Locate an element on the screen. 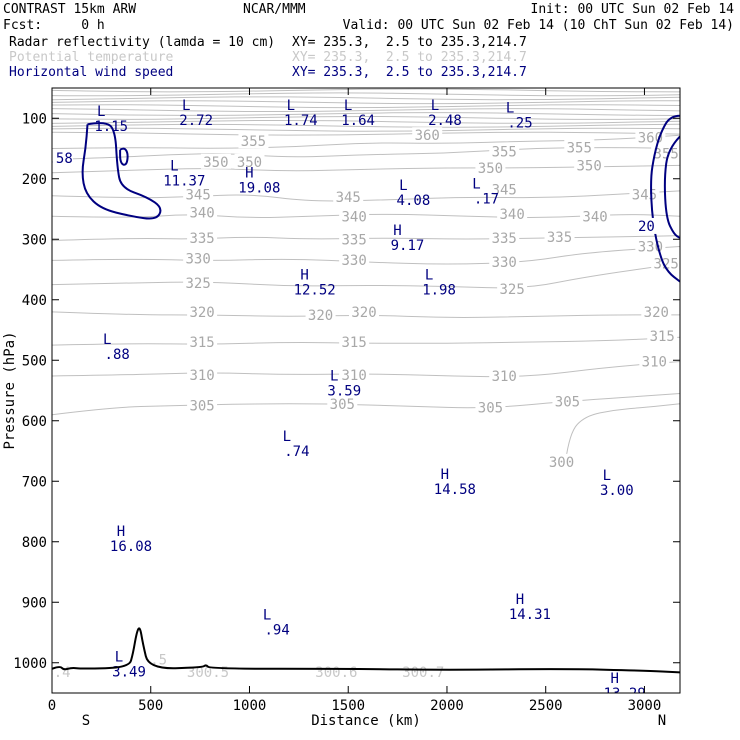 This screenshot has width=740, height=740. field-reflectivity-name: Radar reflectivity (lamda = 10 cm) is located at coordinates (142, 42).